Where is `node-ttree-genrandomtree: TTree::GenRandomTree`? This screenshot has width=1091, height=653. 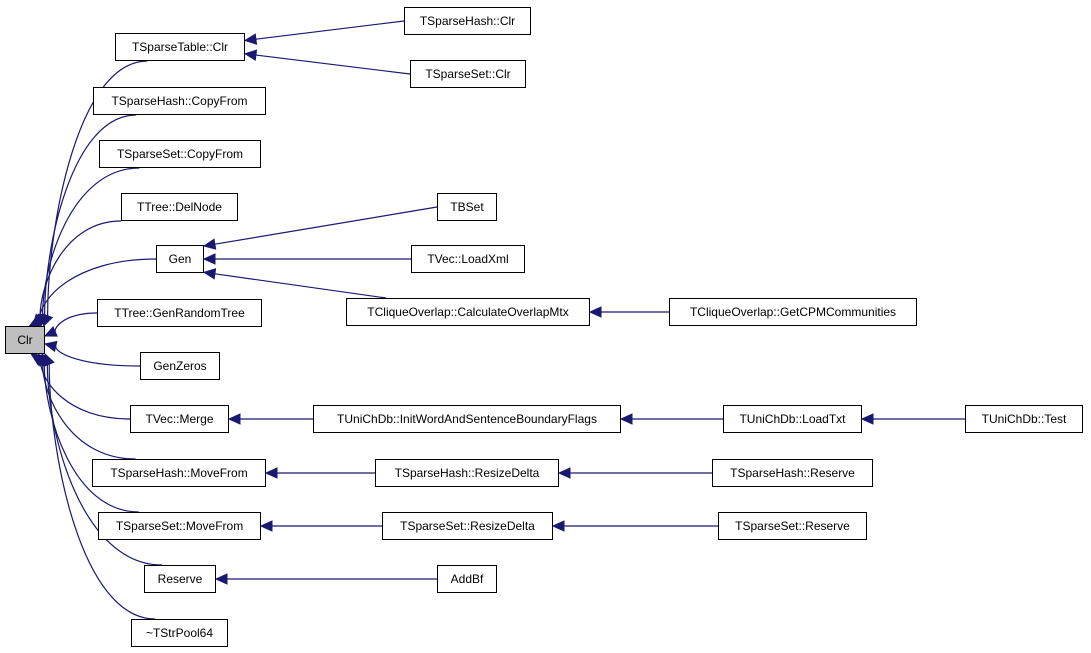 node-ttree-genrandomtree: TTree::GenRandomTree is located at coordinates (179, 313).